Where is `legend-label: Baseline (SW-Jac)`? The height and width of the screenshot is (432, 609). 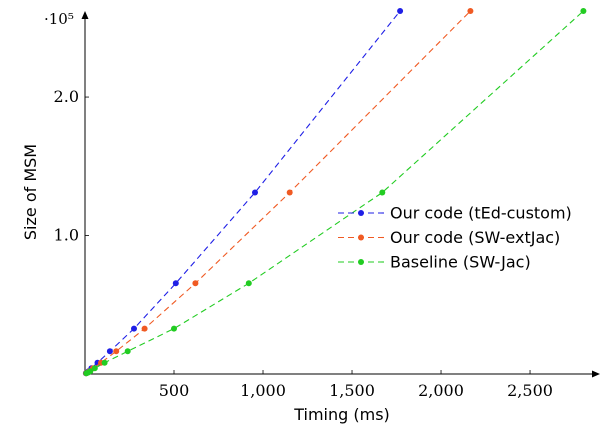
legend-label: Baseline (SW-Jac) is located at coordinates (460, 262).